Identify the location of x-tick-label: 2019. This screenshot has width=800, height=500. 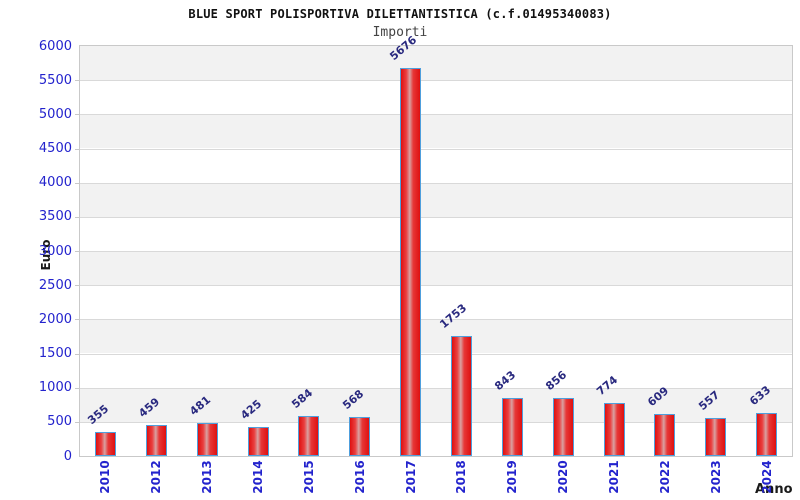
(512, 477).